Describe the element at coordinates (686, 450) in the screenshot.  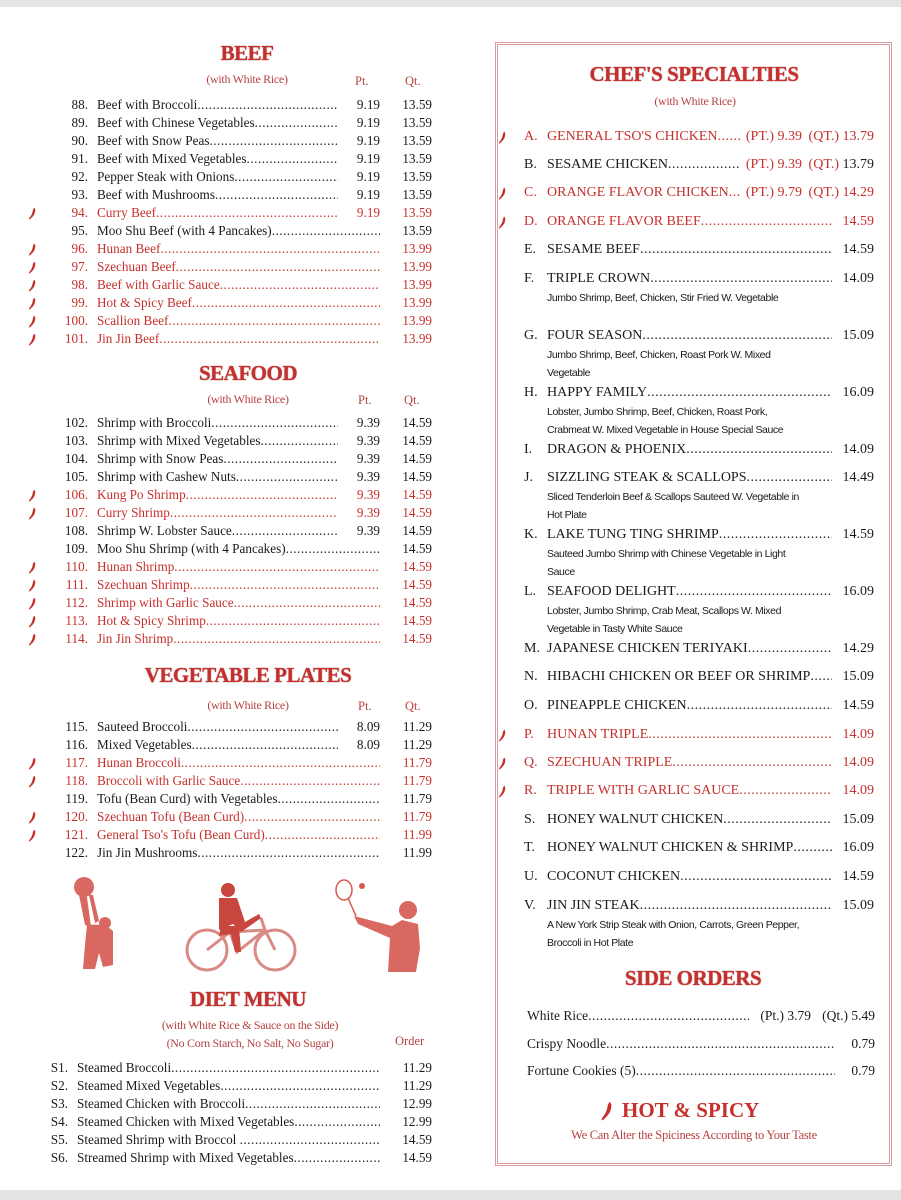
I see `specialty-item: I. DRAGON & PHOENIX 14.09` at that location.